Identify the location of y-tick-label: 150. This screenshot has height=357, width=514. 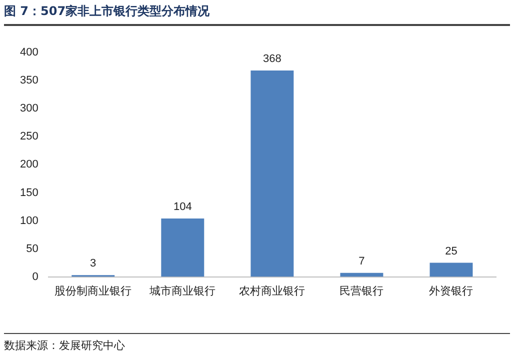
(29, 192).